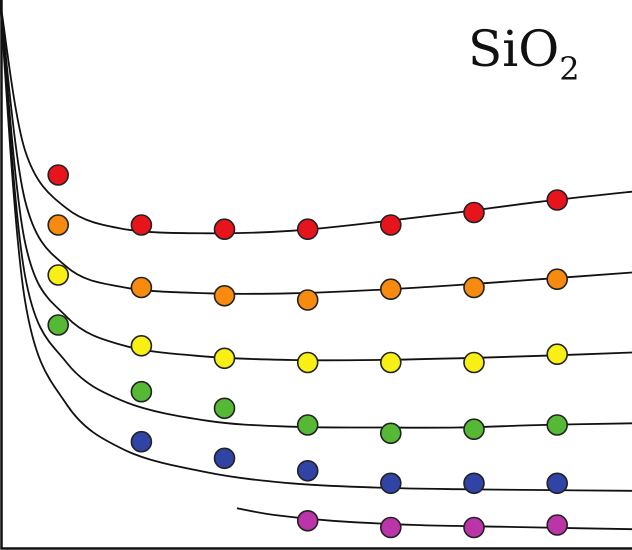 Image resolution: width=632 pixels, height=550 pixels. I want to click on series-5-curve, so click(434, 519).